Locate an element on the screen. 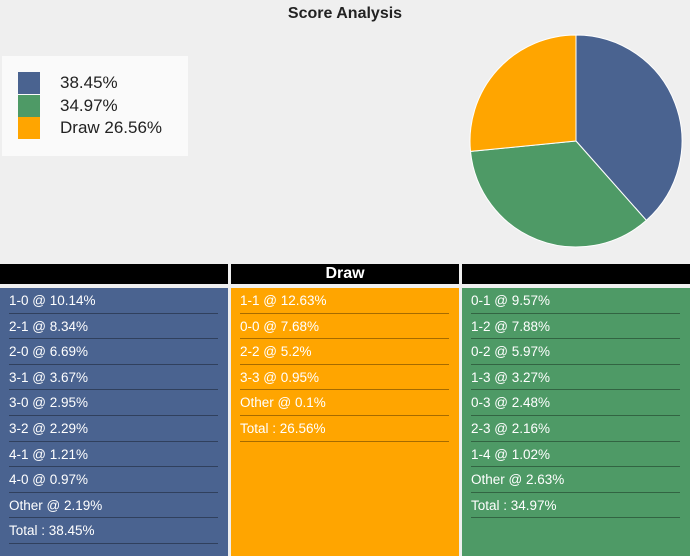 The height and width of the screenshot is (556, 690). draw-column-header: Draw is located at coordinates (345, 274).